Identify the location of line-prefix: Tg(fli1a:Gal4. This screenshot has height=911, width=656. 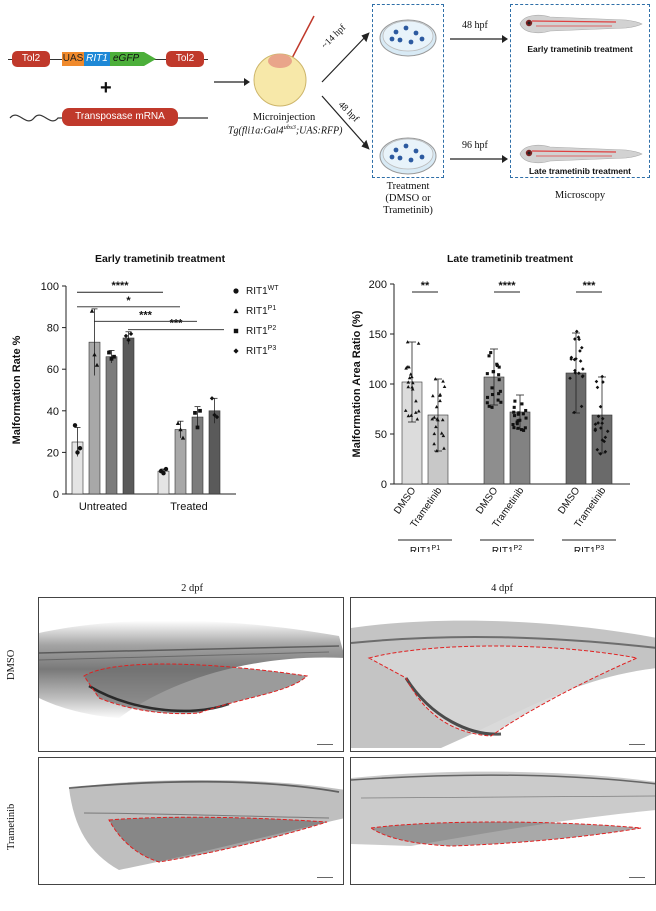
(256, 131).